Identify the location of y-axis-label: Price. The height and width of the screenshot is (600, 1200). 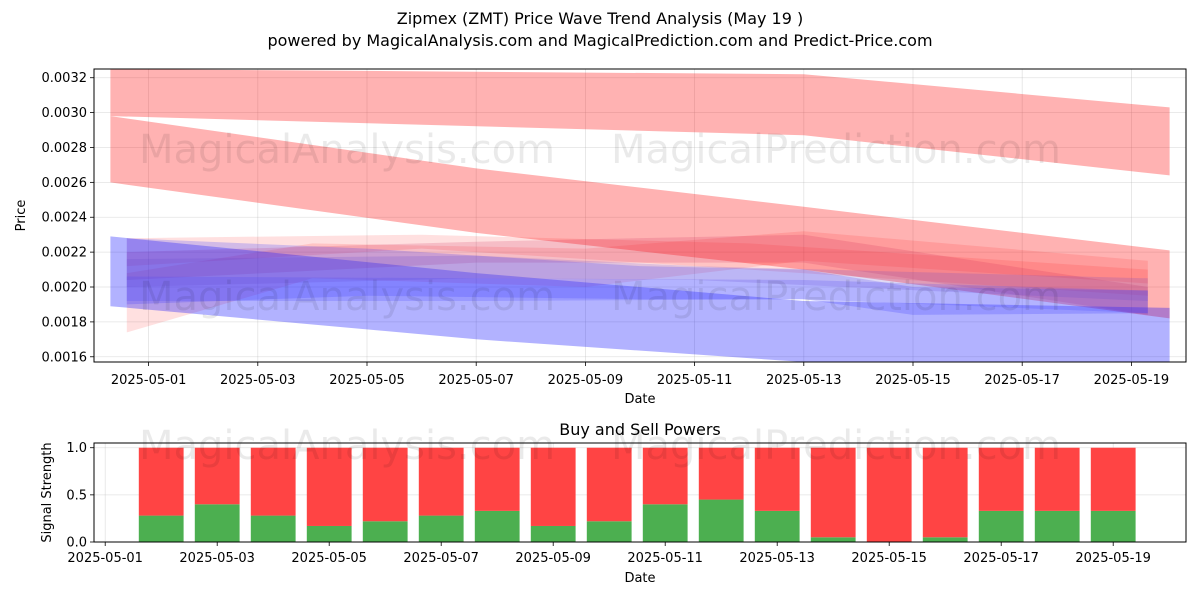
(21, 216).